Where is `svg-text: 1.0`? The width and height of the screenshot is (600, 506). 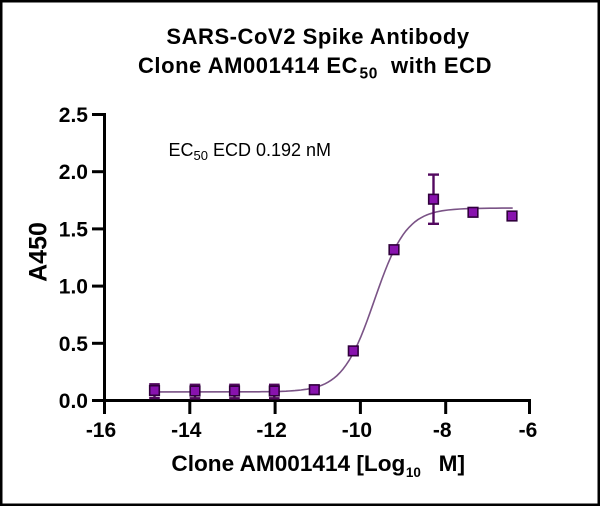 svg-text: 1.0 is located at coordinates (73, 287).